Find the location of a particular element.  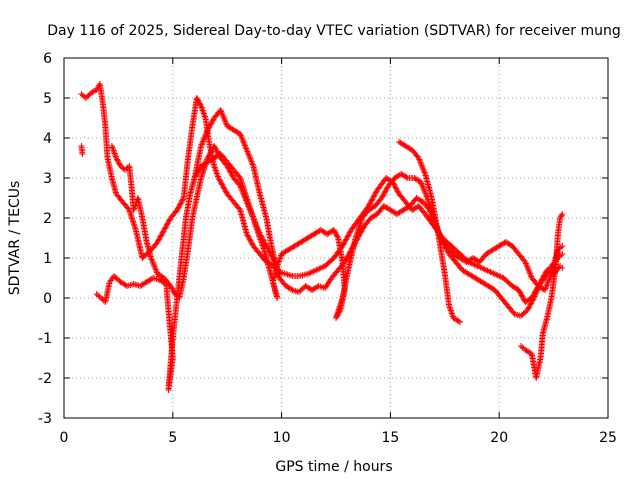

x-tick-label: 0 is located at coordinates (64, 438).